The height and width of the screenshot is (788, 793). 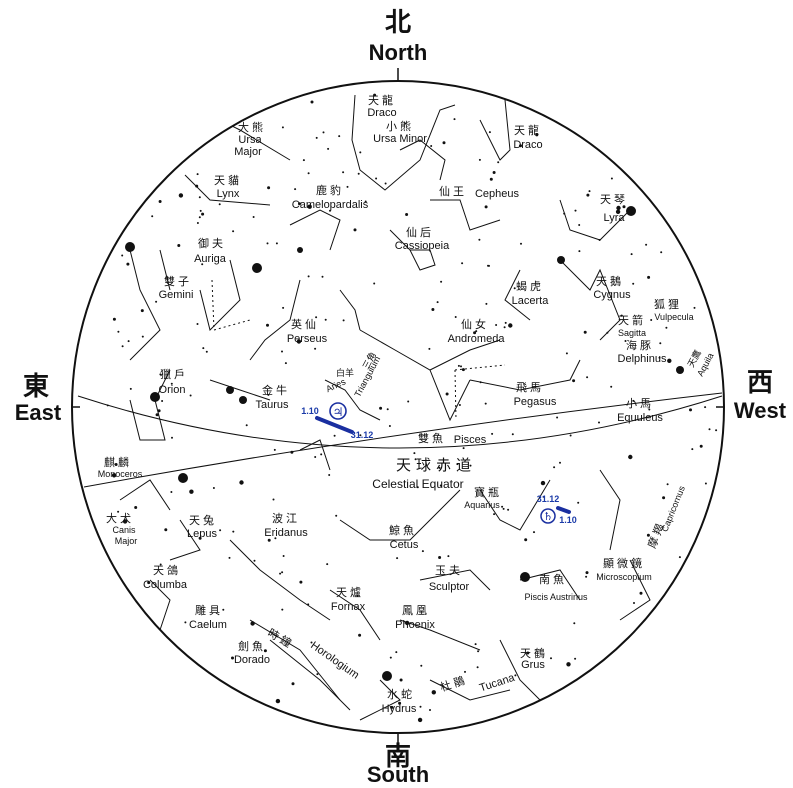 I want to click on eridanus-en: Eridanus, so click(x=286, y=533).